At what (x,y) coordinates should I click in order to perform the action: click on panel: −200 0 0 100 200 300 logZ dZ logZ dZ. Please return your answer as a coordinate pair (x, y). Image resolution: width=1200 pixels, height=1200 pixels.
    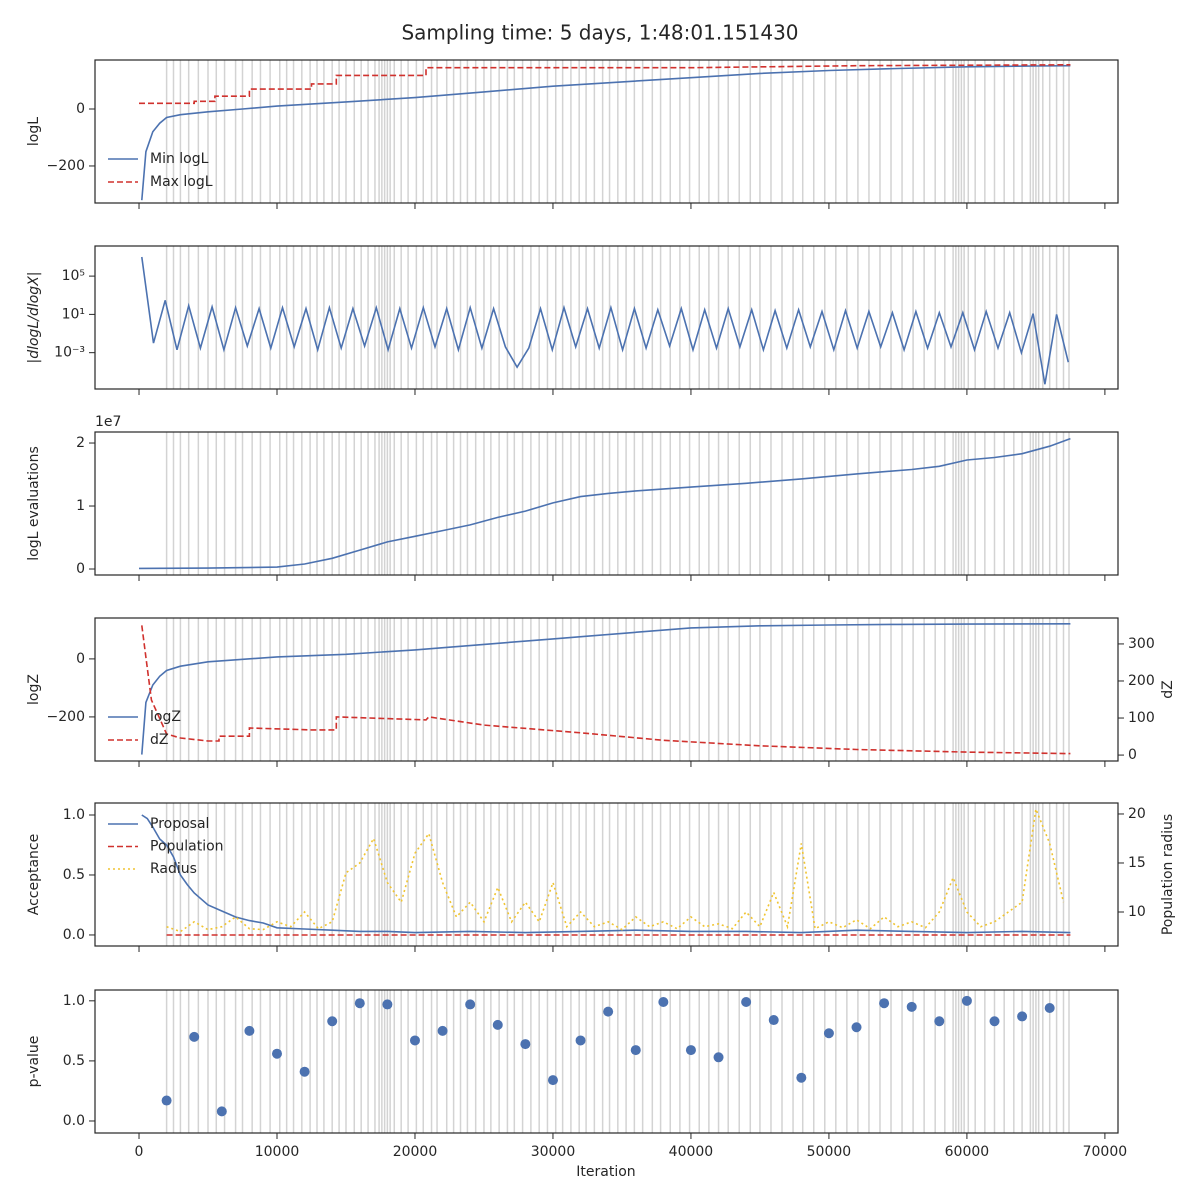
    Looking at the image, I should click on (601, 692).